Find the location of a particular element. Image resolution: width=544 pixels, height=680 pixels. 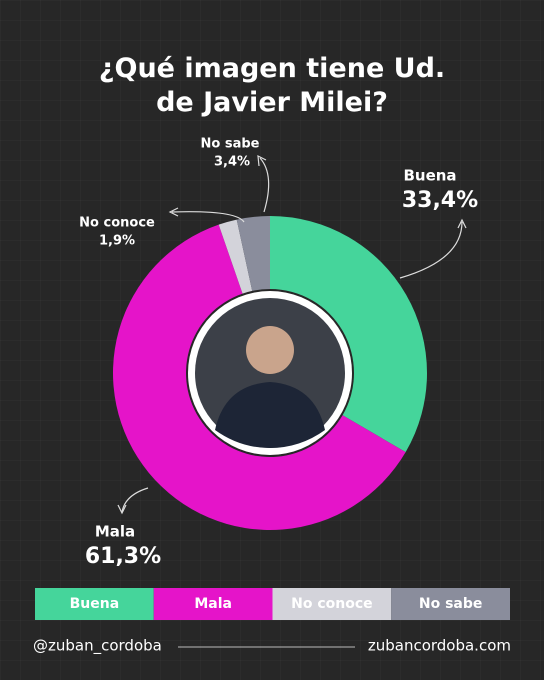

data-label-value: 61,3% is located at coordinates (123, 556).